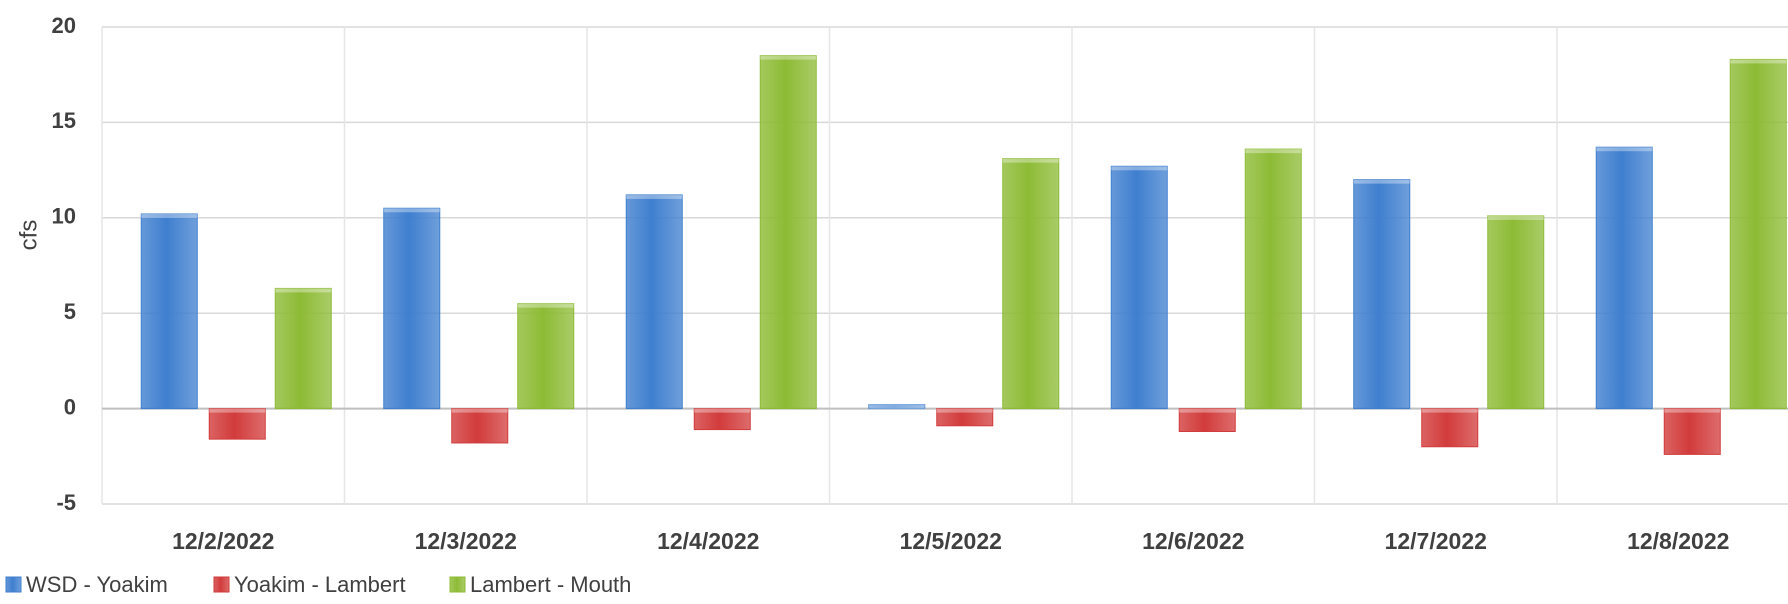 This screenshot has height=604, width=1788. I want to click on legend-label: Lambert - Mouth, so click(550, 584).